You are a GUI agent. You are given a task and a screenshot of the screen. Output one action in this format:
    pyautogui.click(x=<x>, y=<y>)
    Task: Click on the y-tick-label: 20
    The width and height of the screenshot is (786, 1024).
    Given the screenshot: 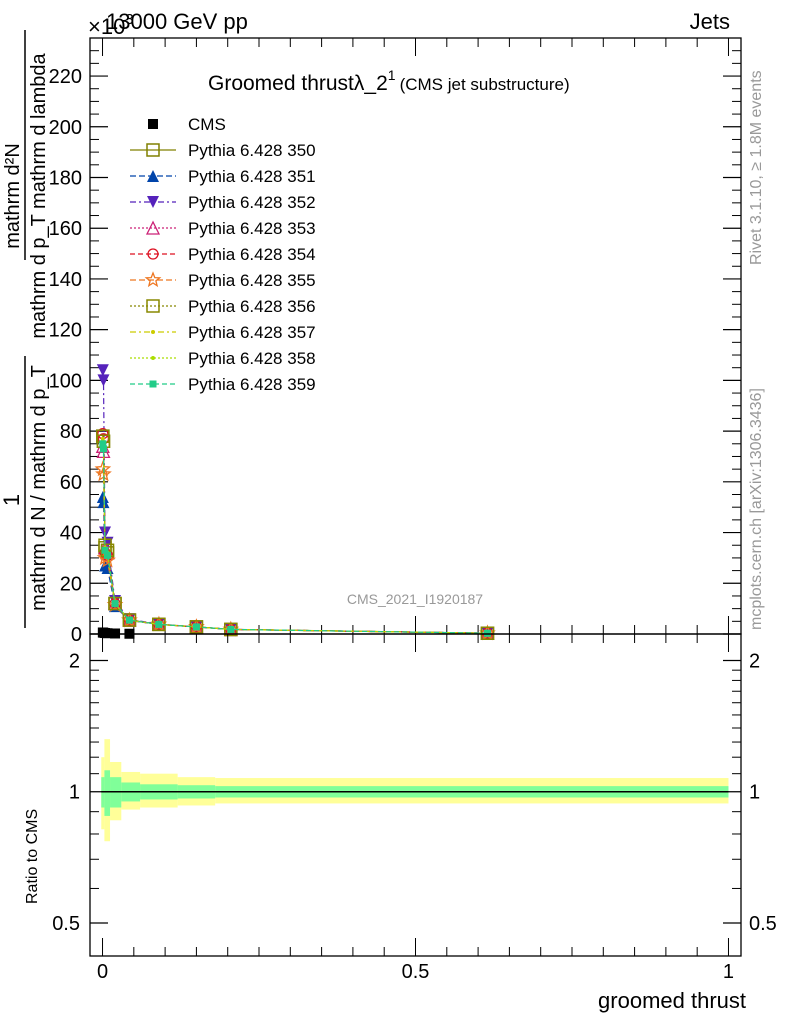 What is the action you would take?
    pyautogui.click(x=71, y=584)
    